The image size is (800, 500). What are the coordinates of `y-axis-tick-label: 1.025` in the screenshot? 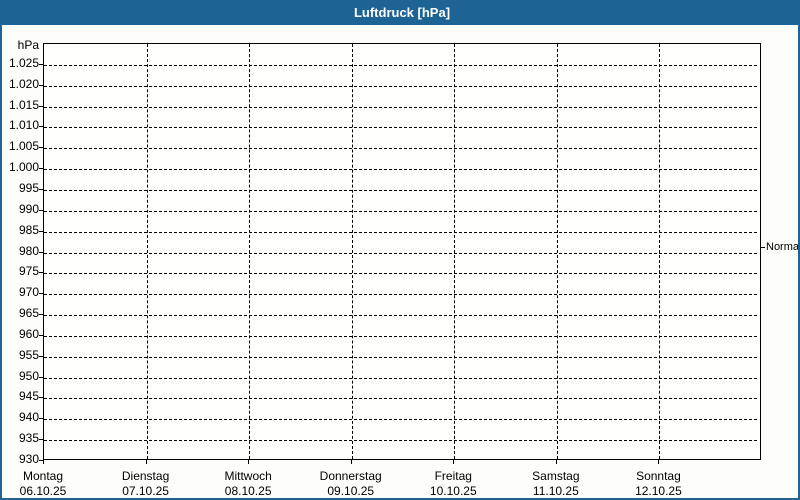 It's located at (23, 62).